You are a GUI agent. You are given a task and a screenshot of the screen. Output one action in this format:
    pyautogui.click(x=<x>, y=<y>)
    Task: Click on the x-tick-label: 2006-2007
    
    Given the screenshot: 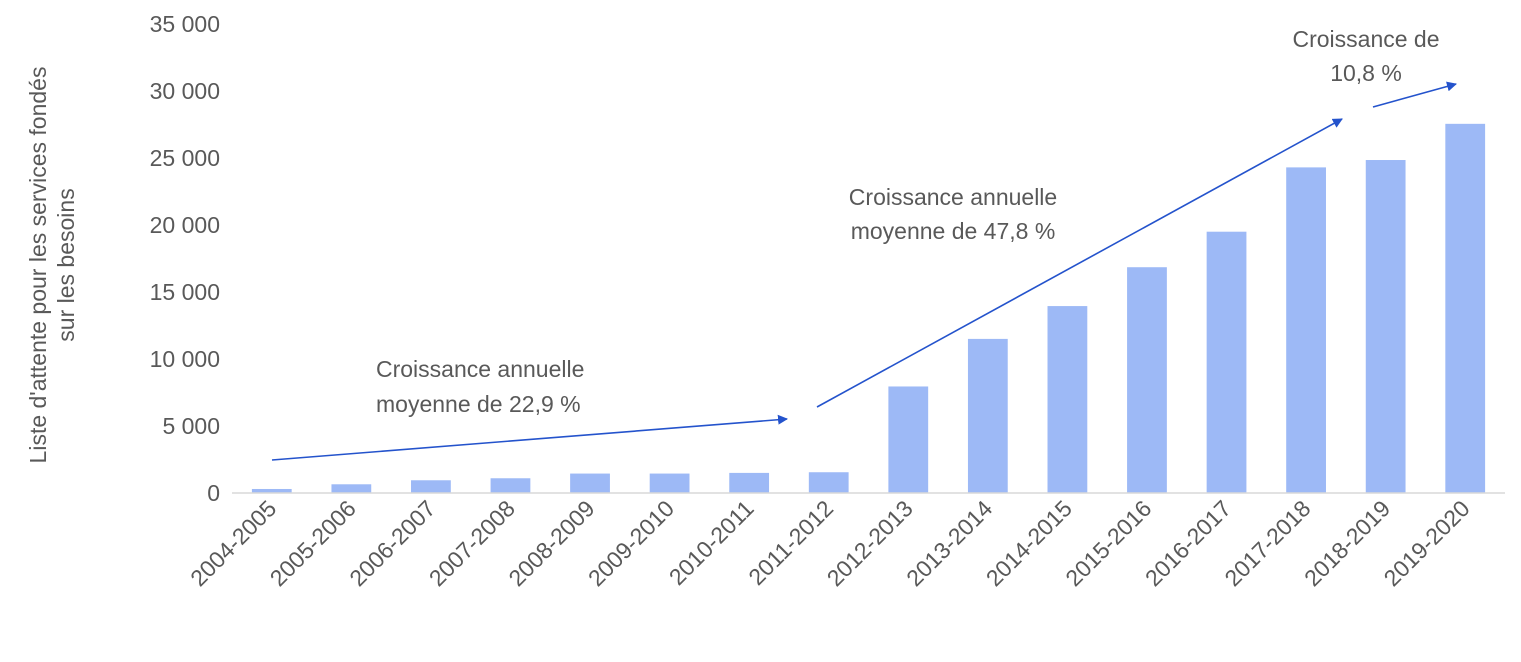 What is the action you would take?
    pyautogui.click(x=392, y=543)
    